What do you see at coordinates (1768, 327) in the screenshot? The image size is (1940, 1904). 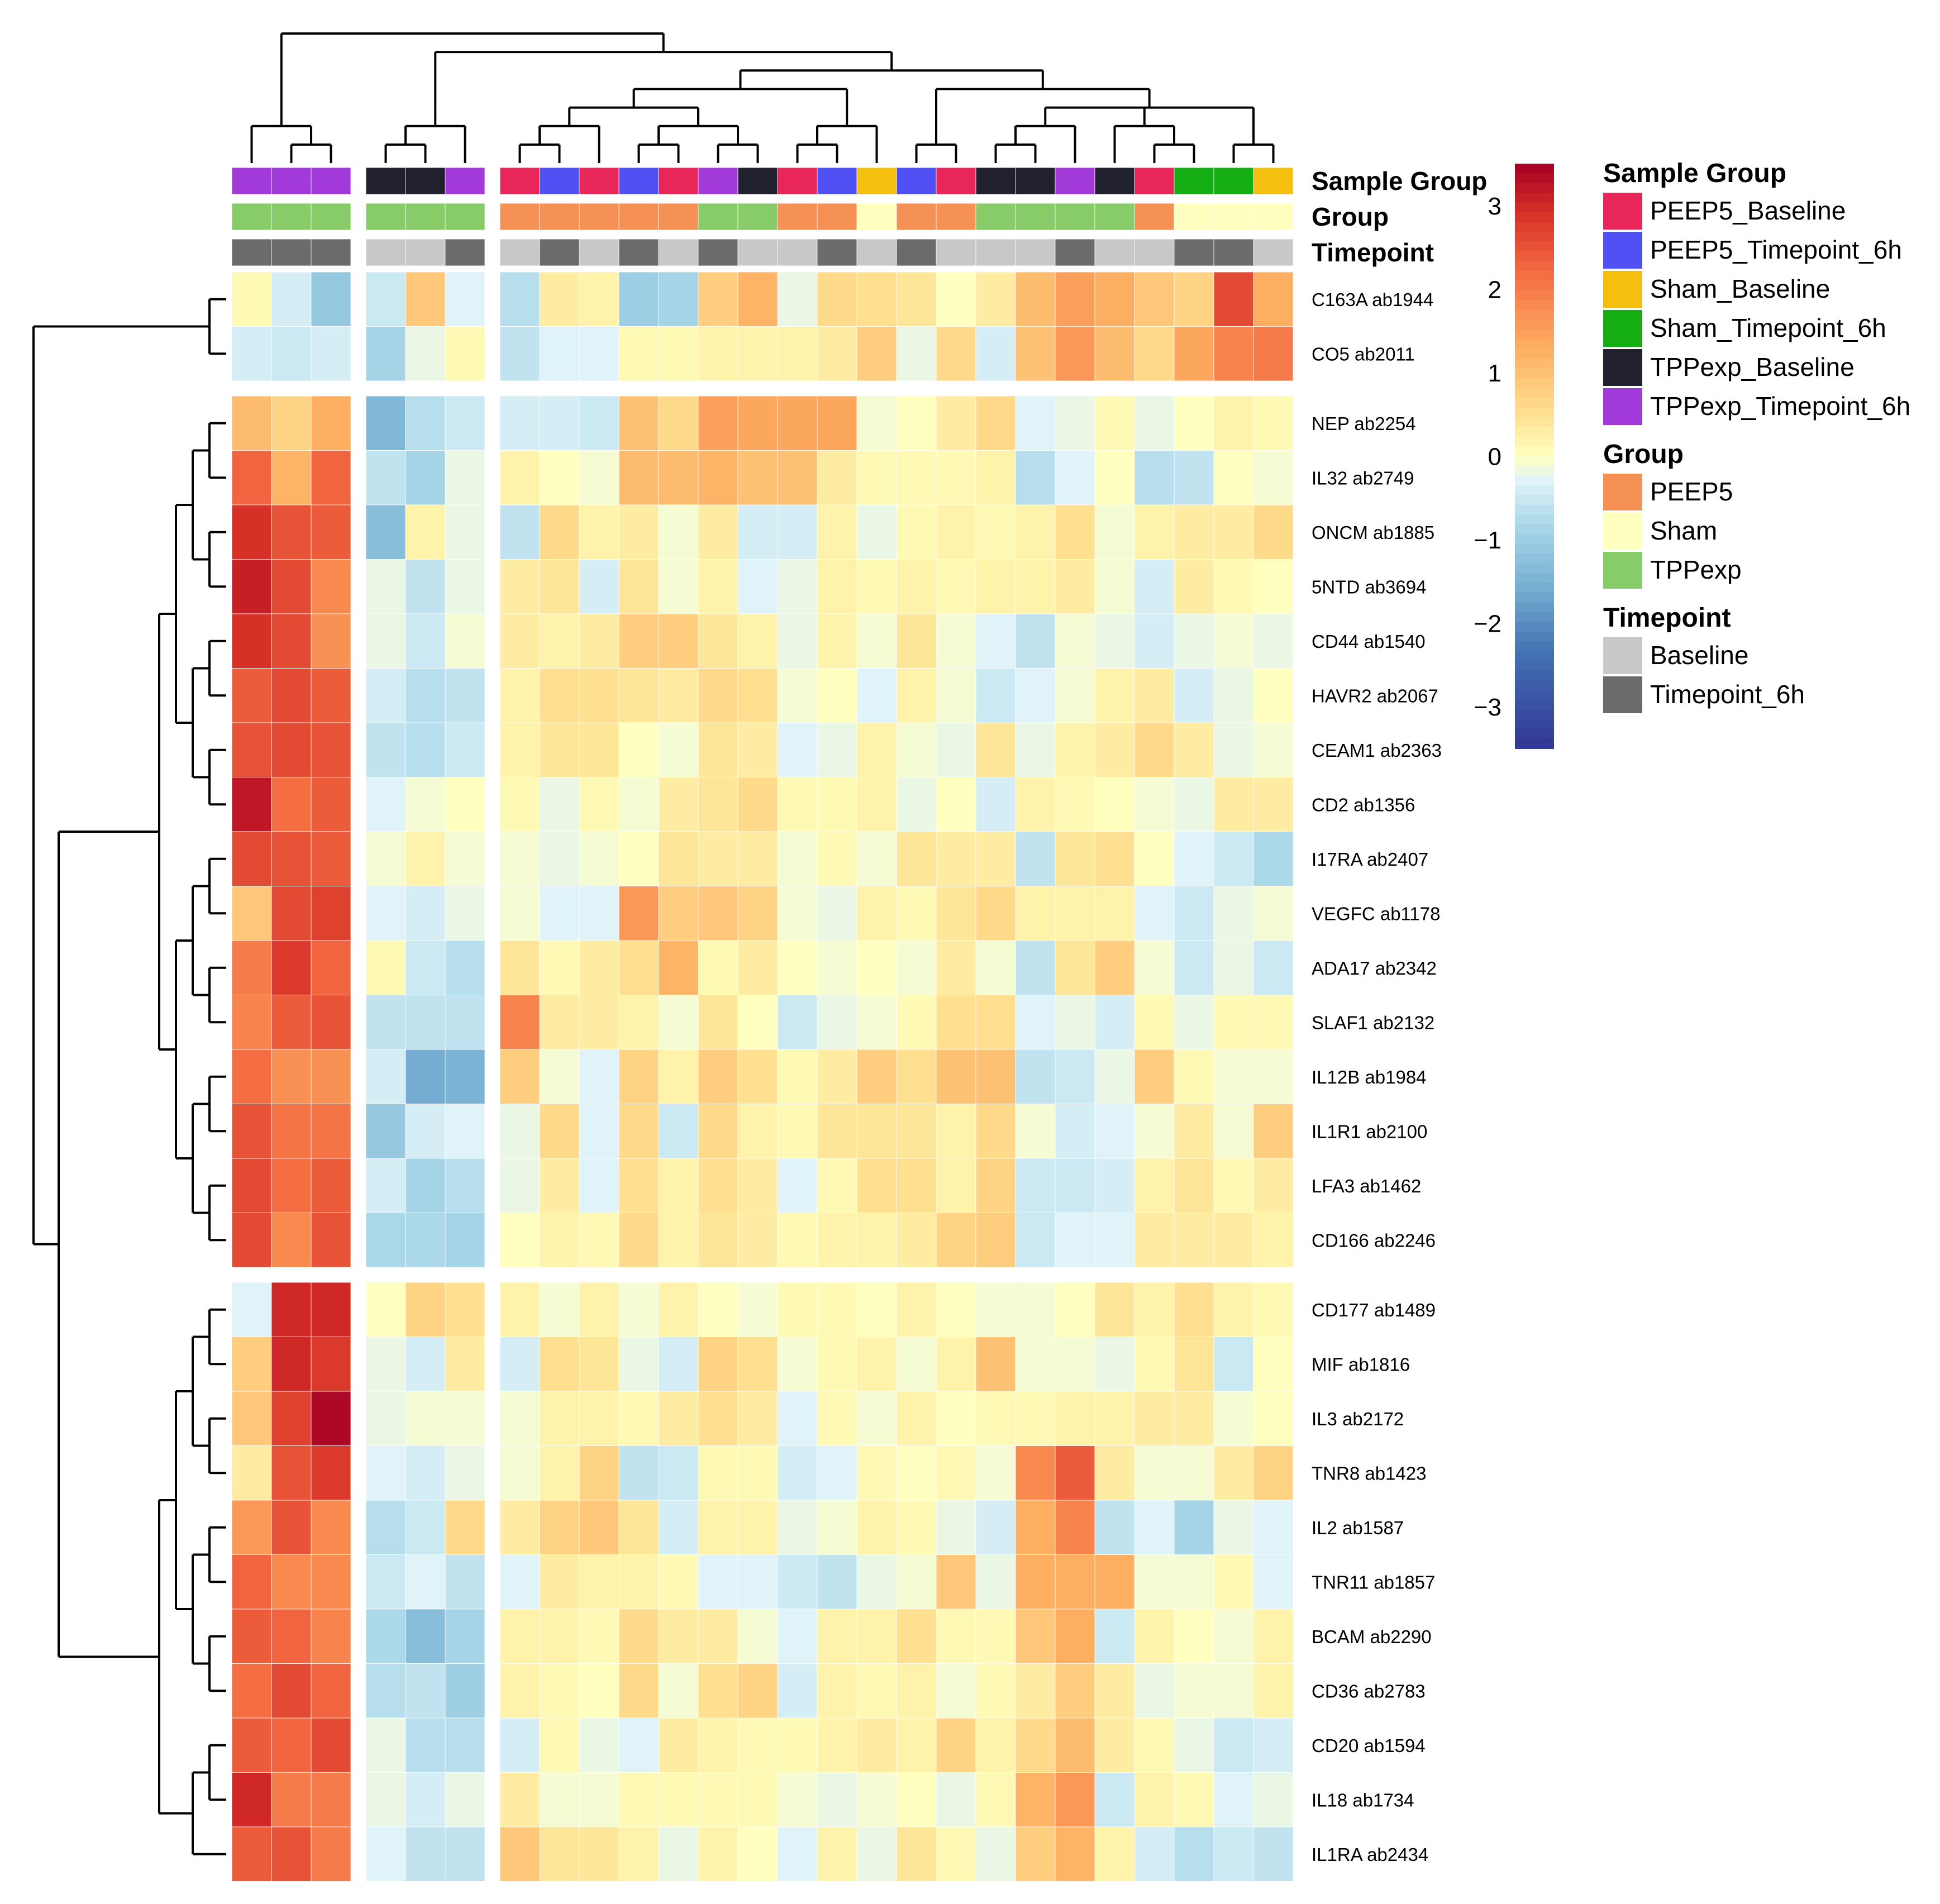 I see `legend-item-label: Sham_Timepoint_6h` at bounding box center [1768, 327].